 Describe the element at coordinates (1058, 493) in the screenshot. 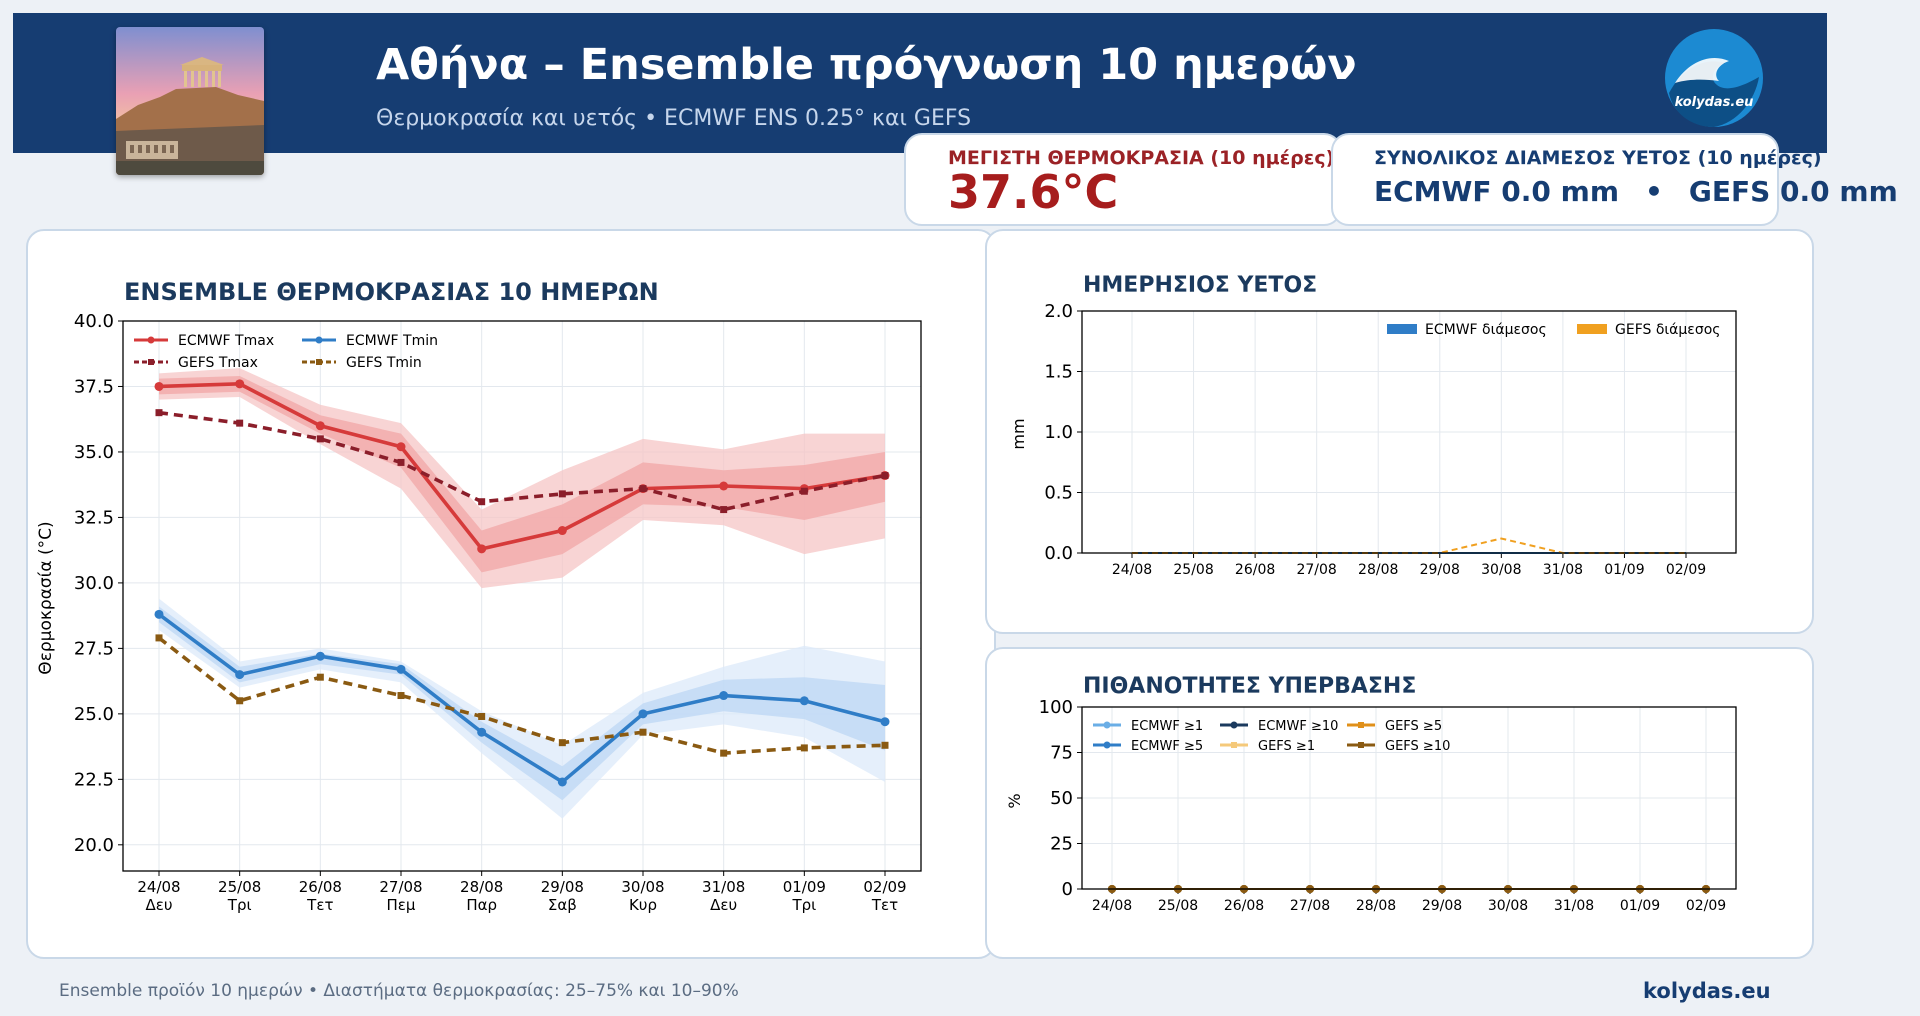

I see `y-tick-label: 0.5` at that location.